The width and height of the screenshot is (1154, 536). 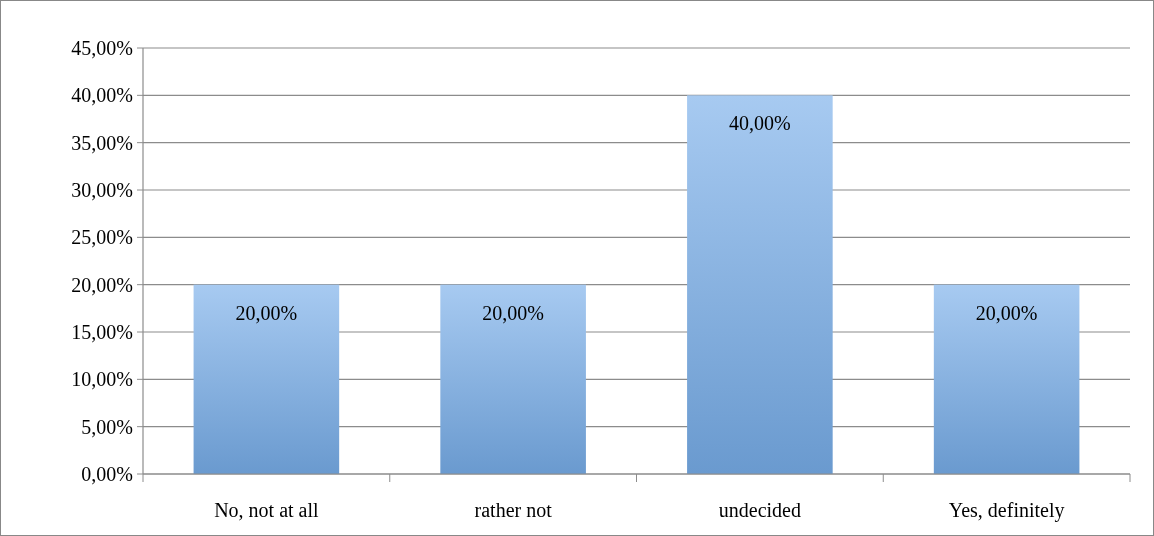 What do you see at coordinates (513, 510) in the screenshot?
I see `x-tick-label: rather not` at bounding box center [513, 510].